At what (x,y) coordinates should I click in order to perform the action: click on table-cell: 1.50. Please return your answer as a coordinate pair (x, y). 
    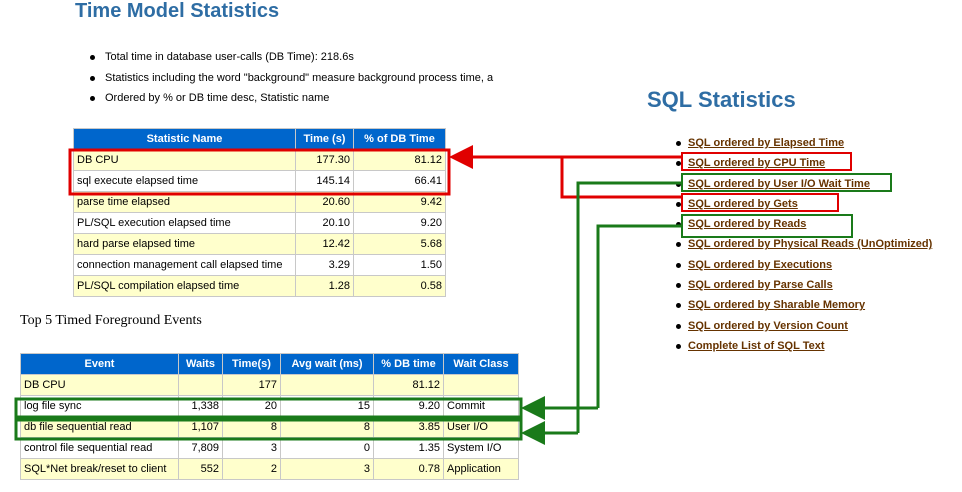
    Looking at the image, I should click on (399, 265).